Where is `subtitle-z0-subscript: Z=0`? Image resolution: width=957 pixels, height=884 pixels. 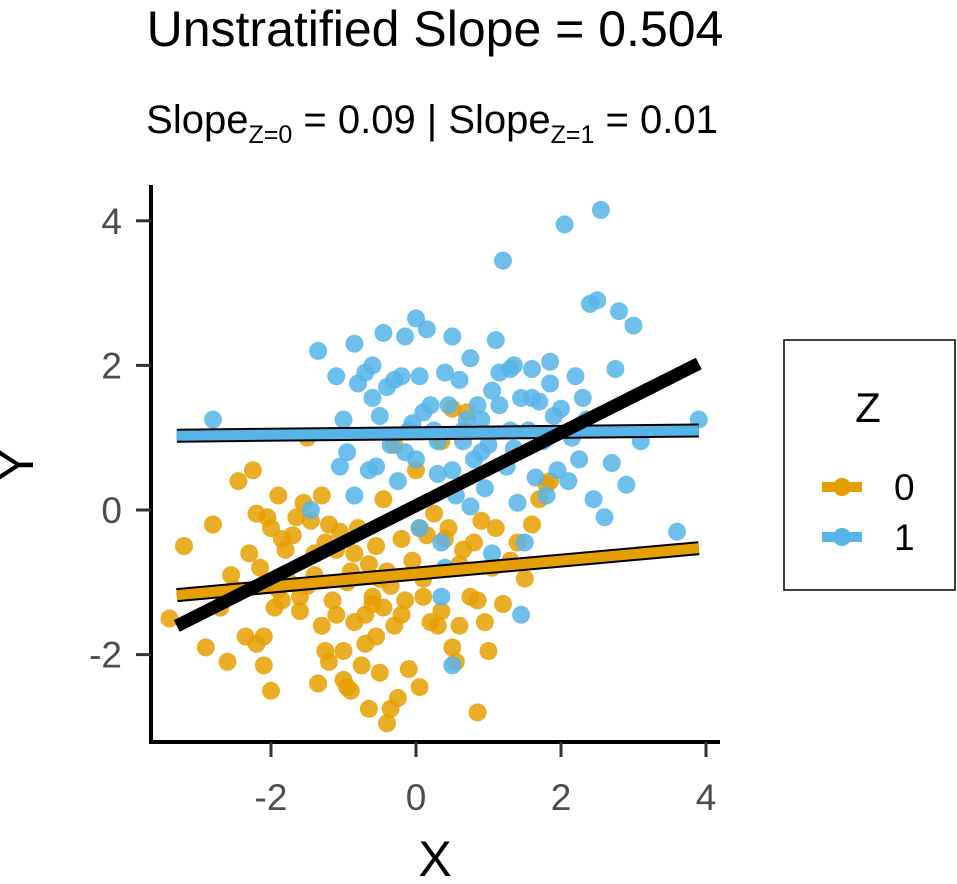
subtitle-z0-subscript: Z=0 is located at coordinates (270, 135).